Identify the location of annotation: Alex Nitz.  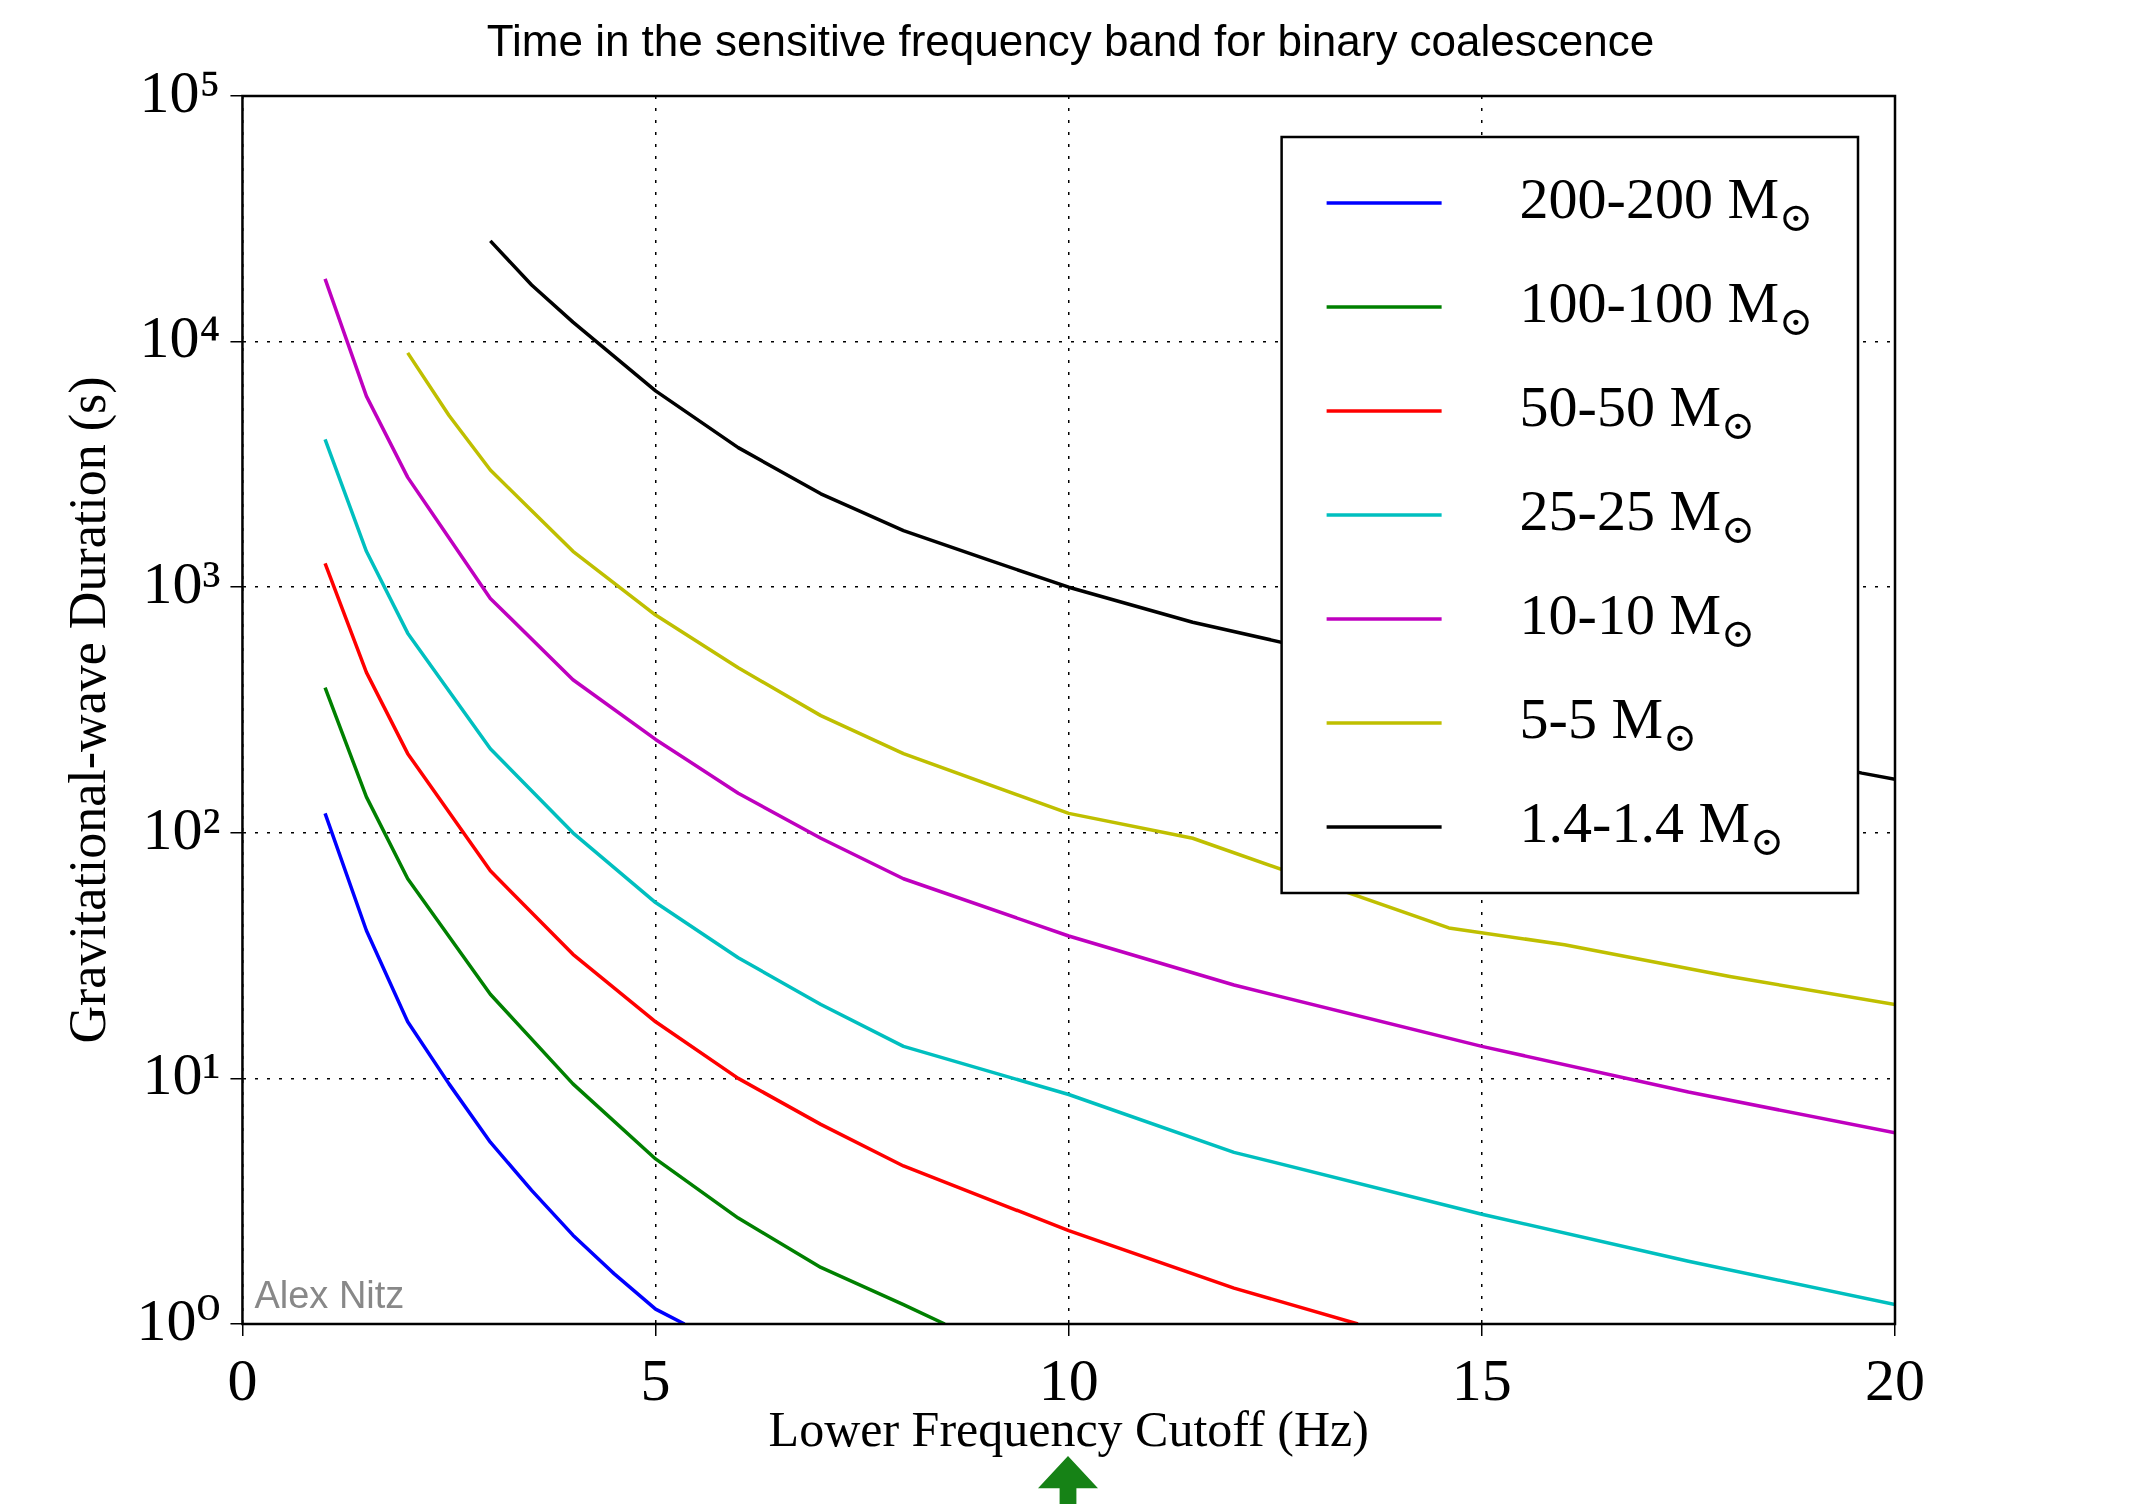
(329, 1295).